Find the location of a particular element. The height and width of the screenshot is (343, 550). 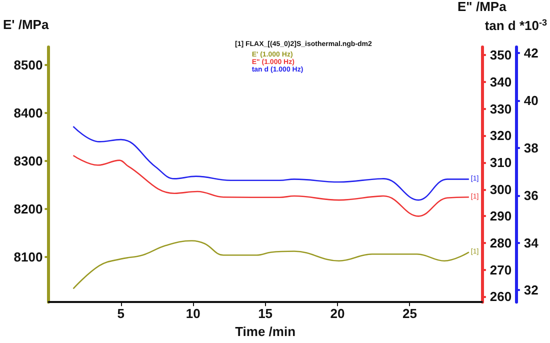

y-tick-label: 8300 is located at coordinates (28, 161).